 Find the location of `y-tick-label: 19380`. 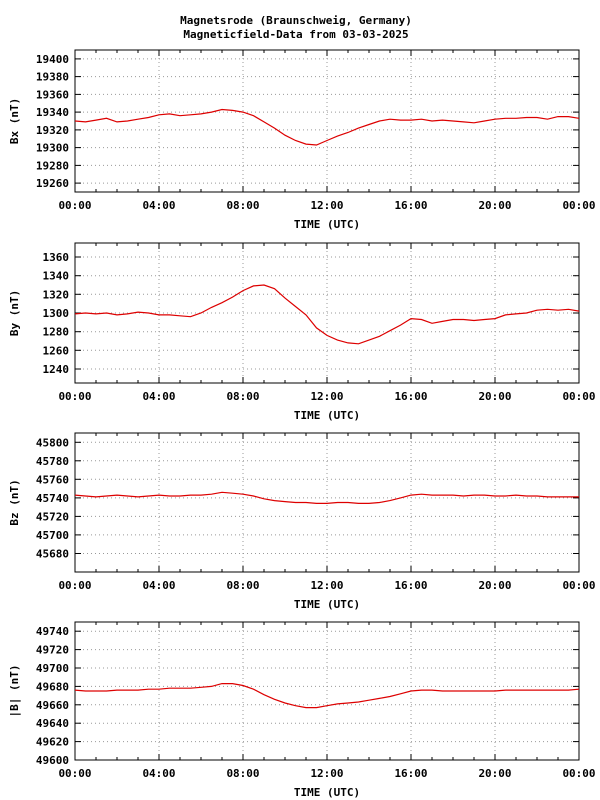

y-tick-label: 19380 is located at coordinates (52, 77).